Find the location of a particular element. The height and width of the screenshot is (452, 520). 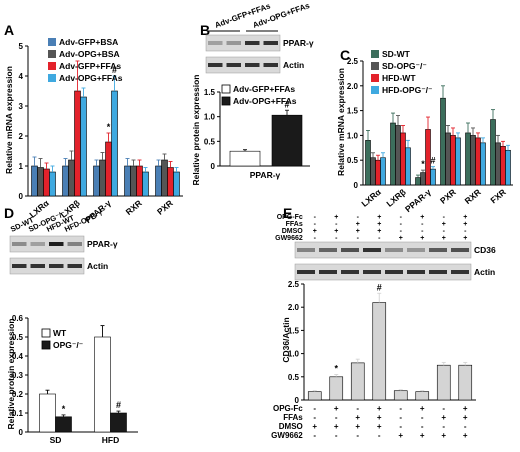

y-tick-label: 3 is located at coordinates (21, 106).